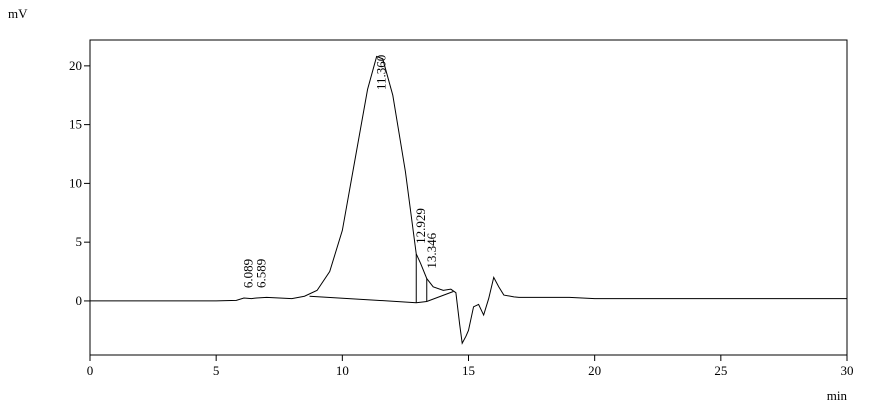 The width and height of the screenshot is (884, 408). What do you see at coordinates (248, 273) in the screenshot?
I see `peak-label: 6.089` at bounding box center [248, 273].